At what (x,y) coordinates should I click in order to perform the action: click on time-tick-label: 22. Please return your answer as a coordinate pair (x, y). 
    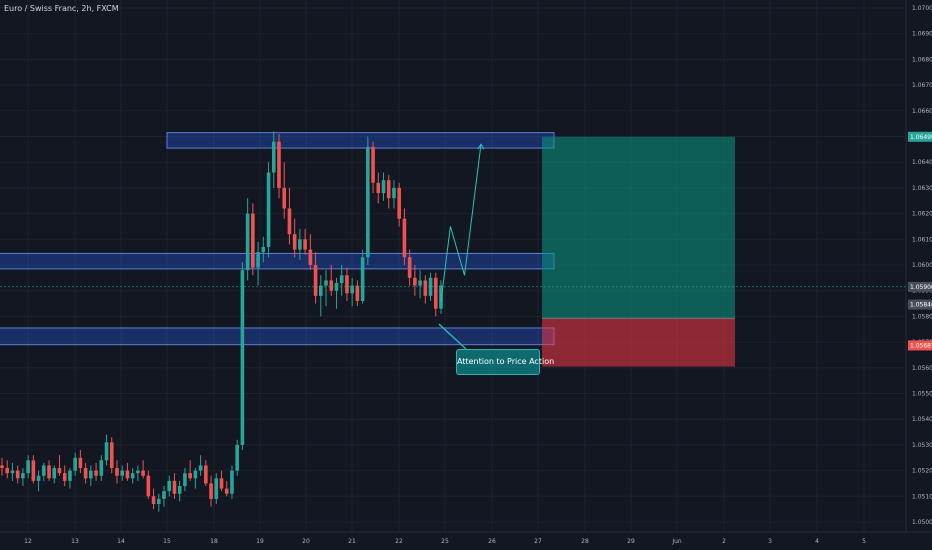
    Looking at the image, I should click on (399, 541).